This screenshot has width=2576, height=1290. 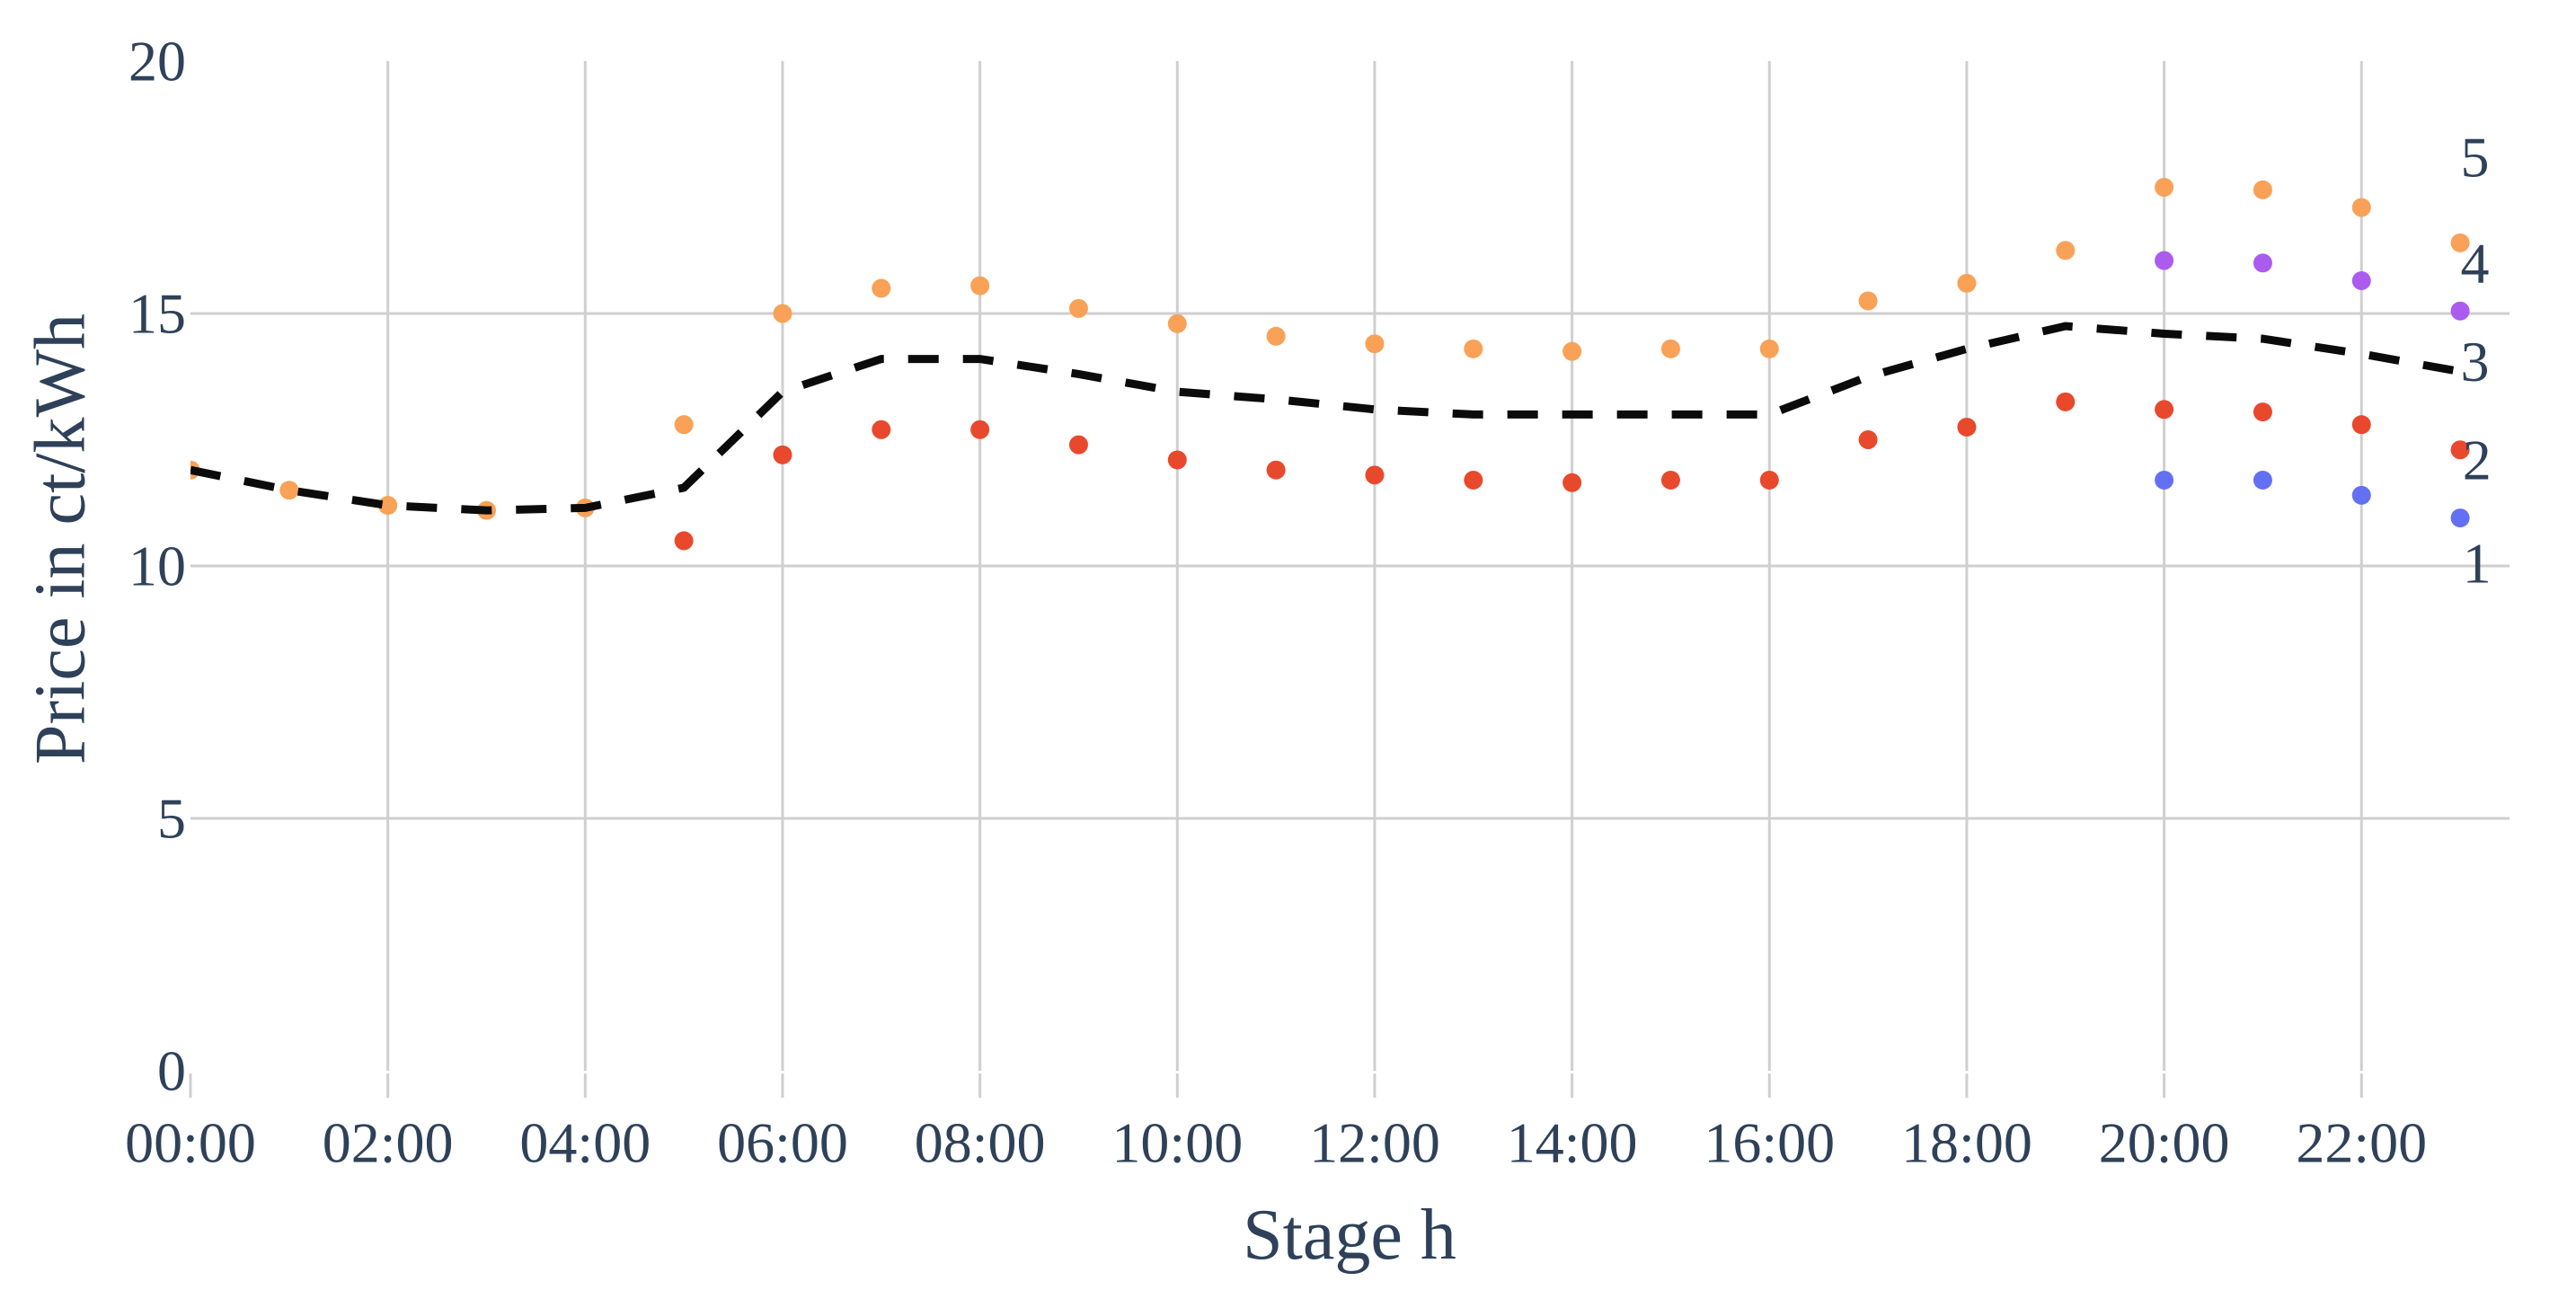 I want to click on x-tick-label: 06:00, so click(x=782, y=1143).